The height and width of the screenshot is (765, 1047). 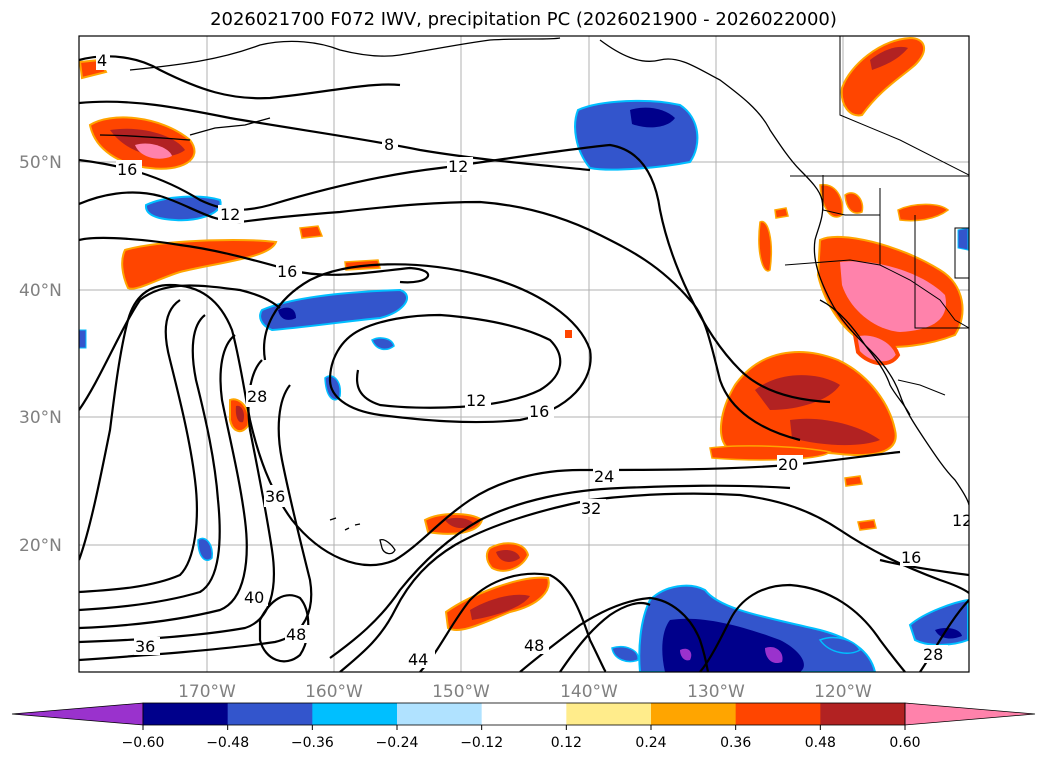 What do you see at coordinates (650, 743) in the screenshot?
I see `colorbar-tick-label: 0.24` at bounding box center [650, 743].